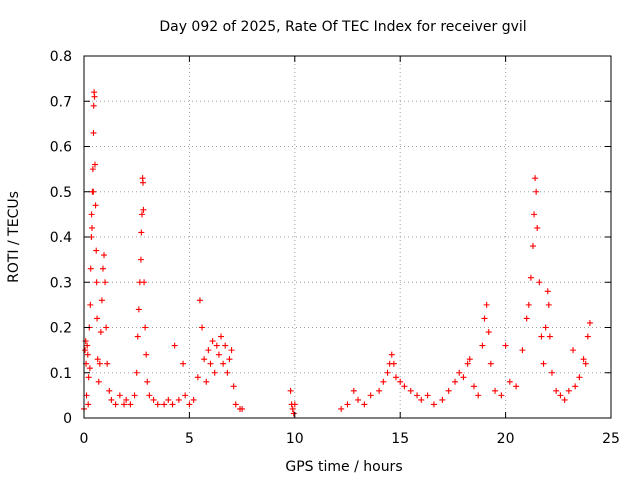  Describe the element at coordinates (400, 439) in the screenshot. I see `x-tick-label: 15` at that location.